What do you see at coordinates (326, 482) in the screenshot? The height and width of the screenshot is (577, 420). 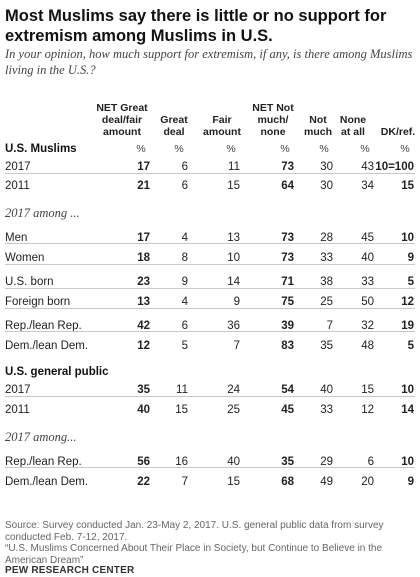 I see `table-cell: 49` at bounding box center [326, 482].